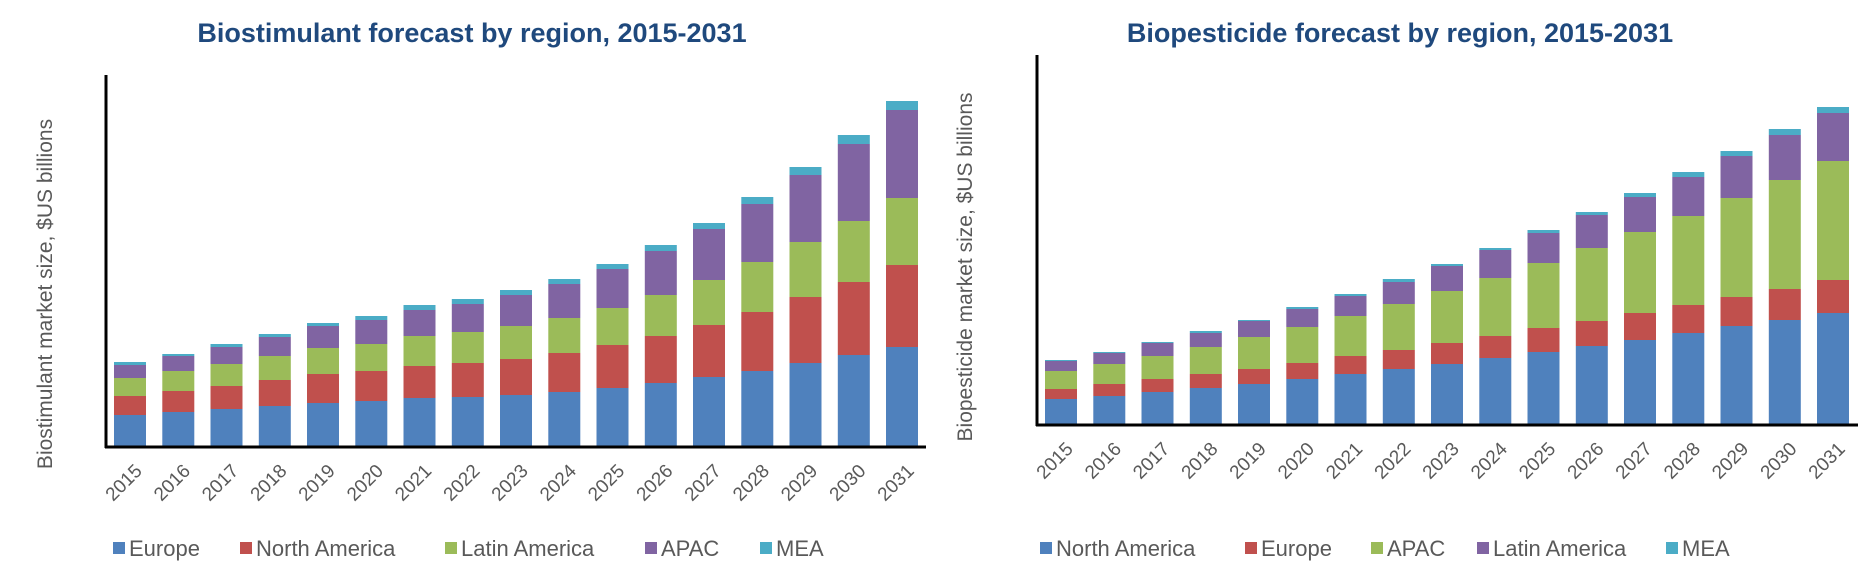 The height and width of the screenshot is (581, 1876). What do you see at coordinates (853, 139) in the screenshot?
I see `bar-segment-mea-2030` at bounding box center [853, 139].